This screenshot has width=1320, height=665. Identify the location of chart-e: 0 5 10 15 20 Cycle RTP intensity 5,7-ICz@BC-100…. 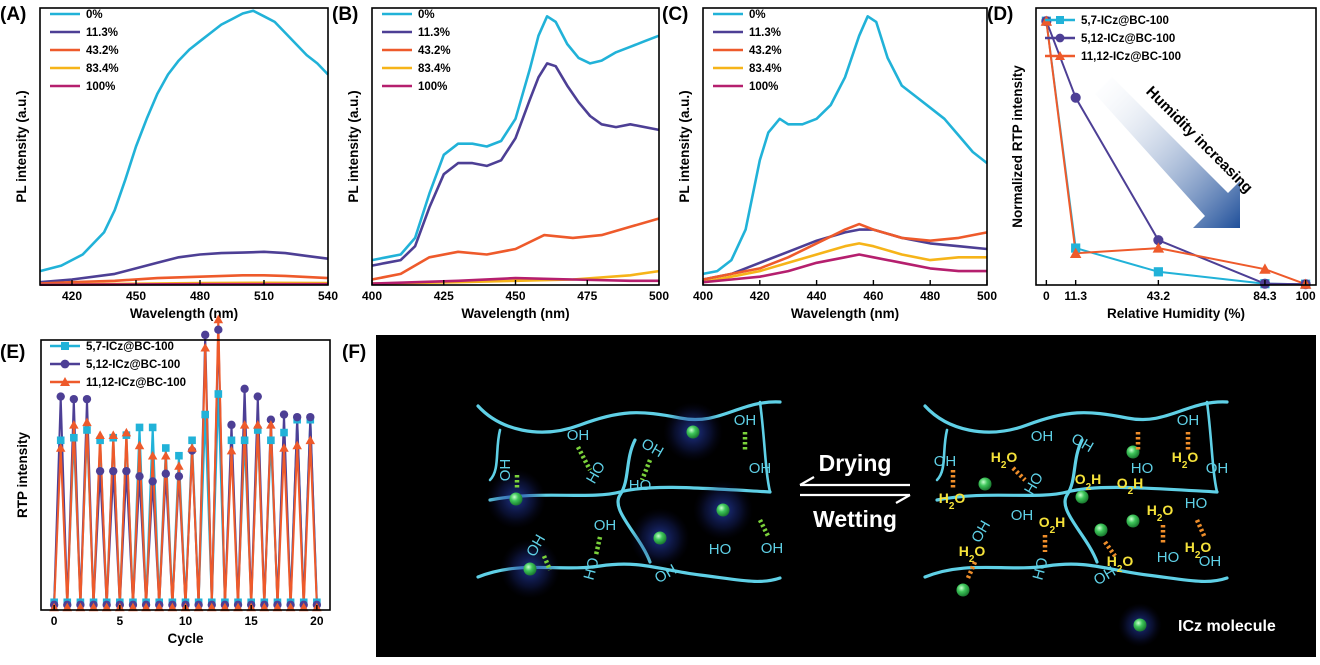
(173, 480).